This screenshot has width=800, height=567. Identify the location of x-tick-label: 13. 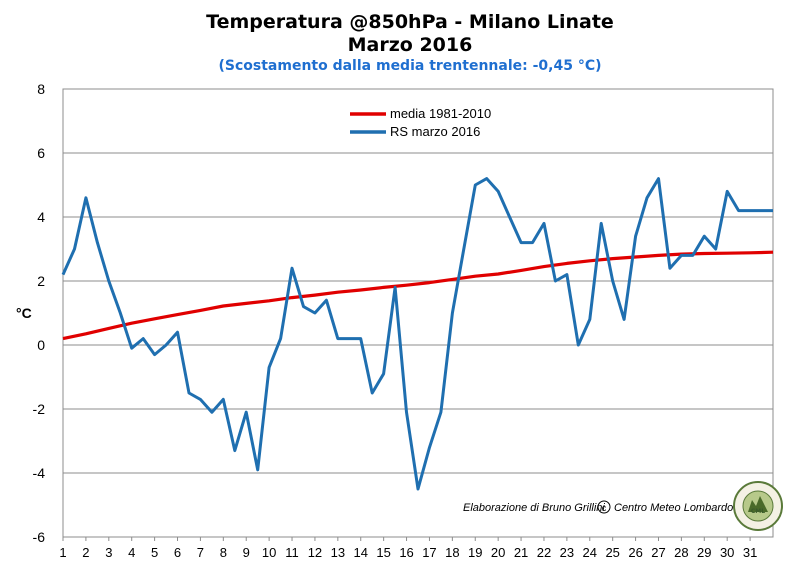
(338, 552).